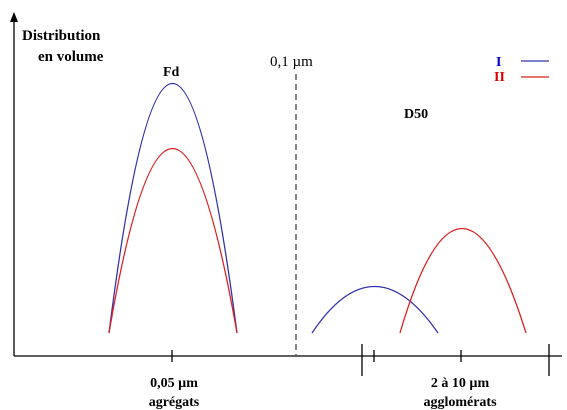 The height and width of the screenshot is (410, 567). What do you see at coordinates (174, 383) in the screenshot?
I see `left-size-label: 0,05 µm` at bounding box center [174, 383].